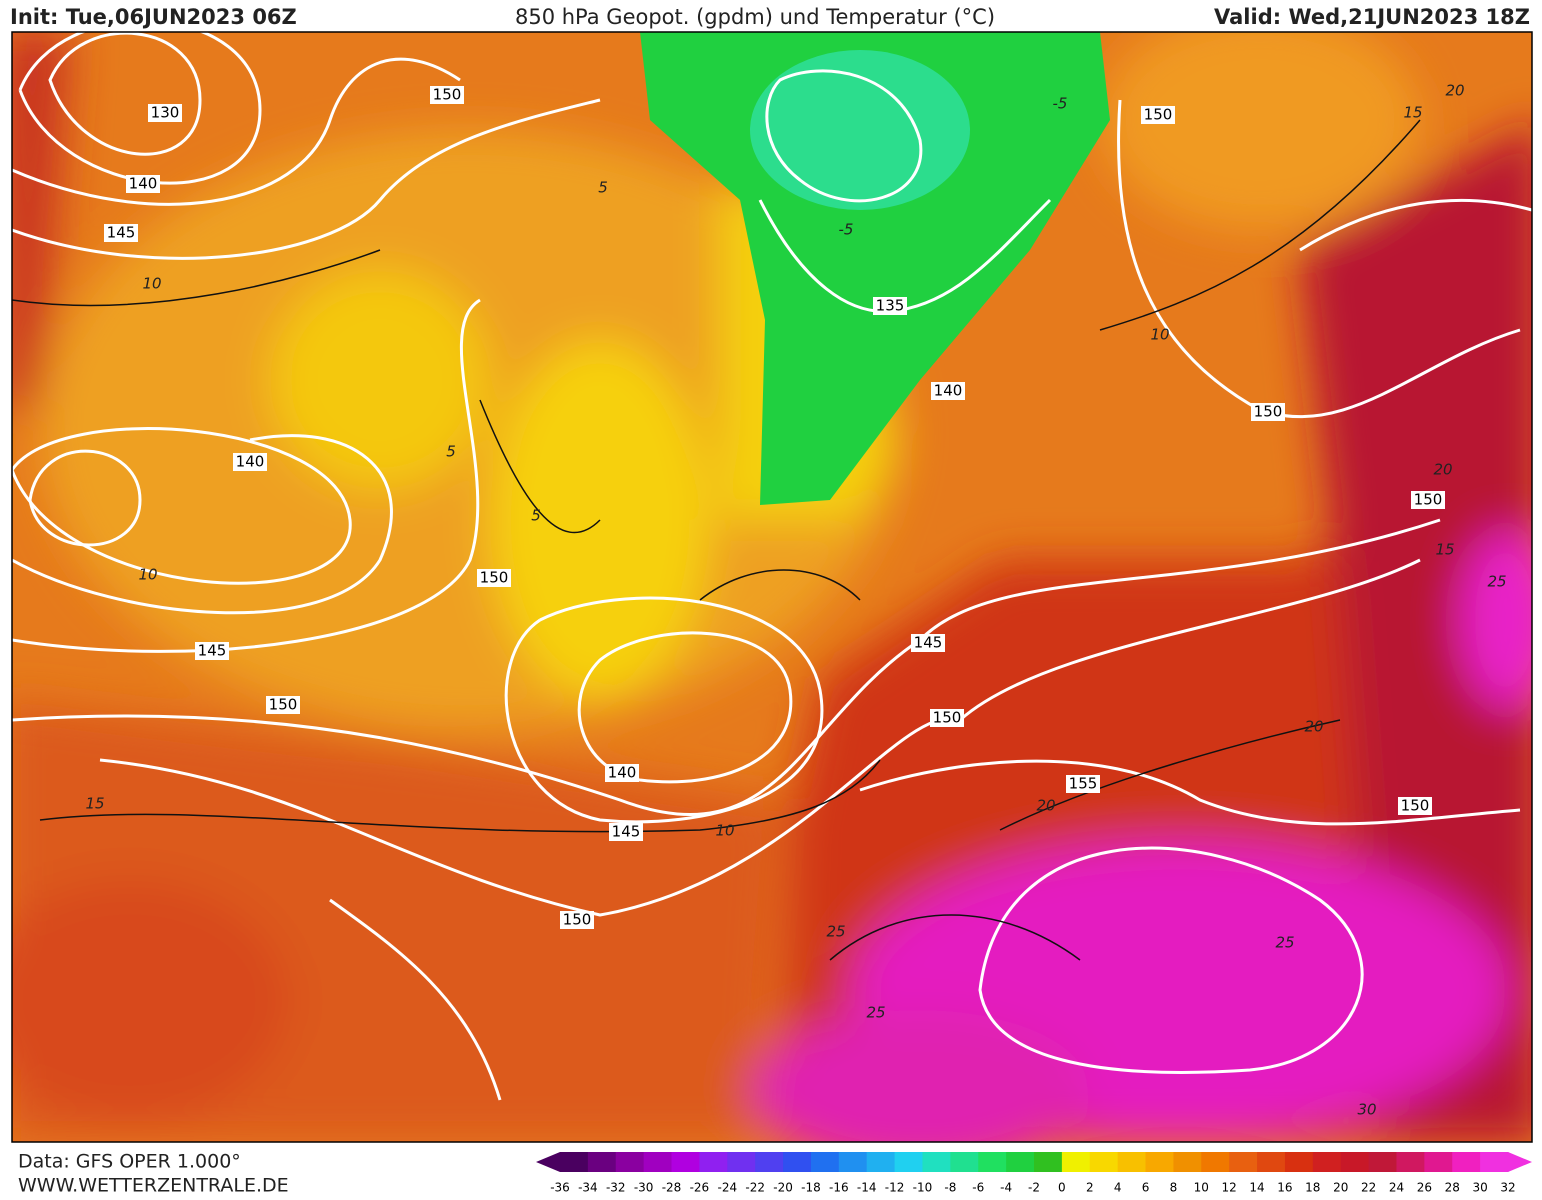  I want to click on valid-time: Valid: Wed,21JUN2023 18Z, so click(1372, 17).